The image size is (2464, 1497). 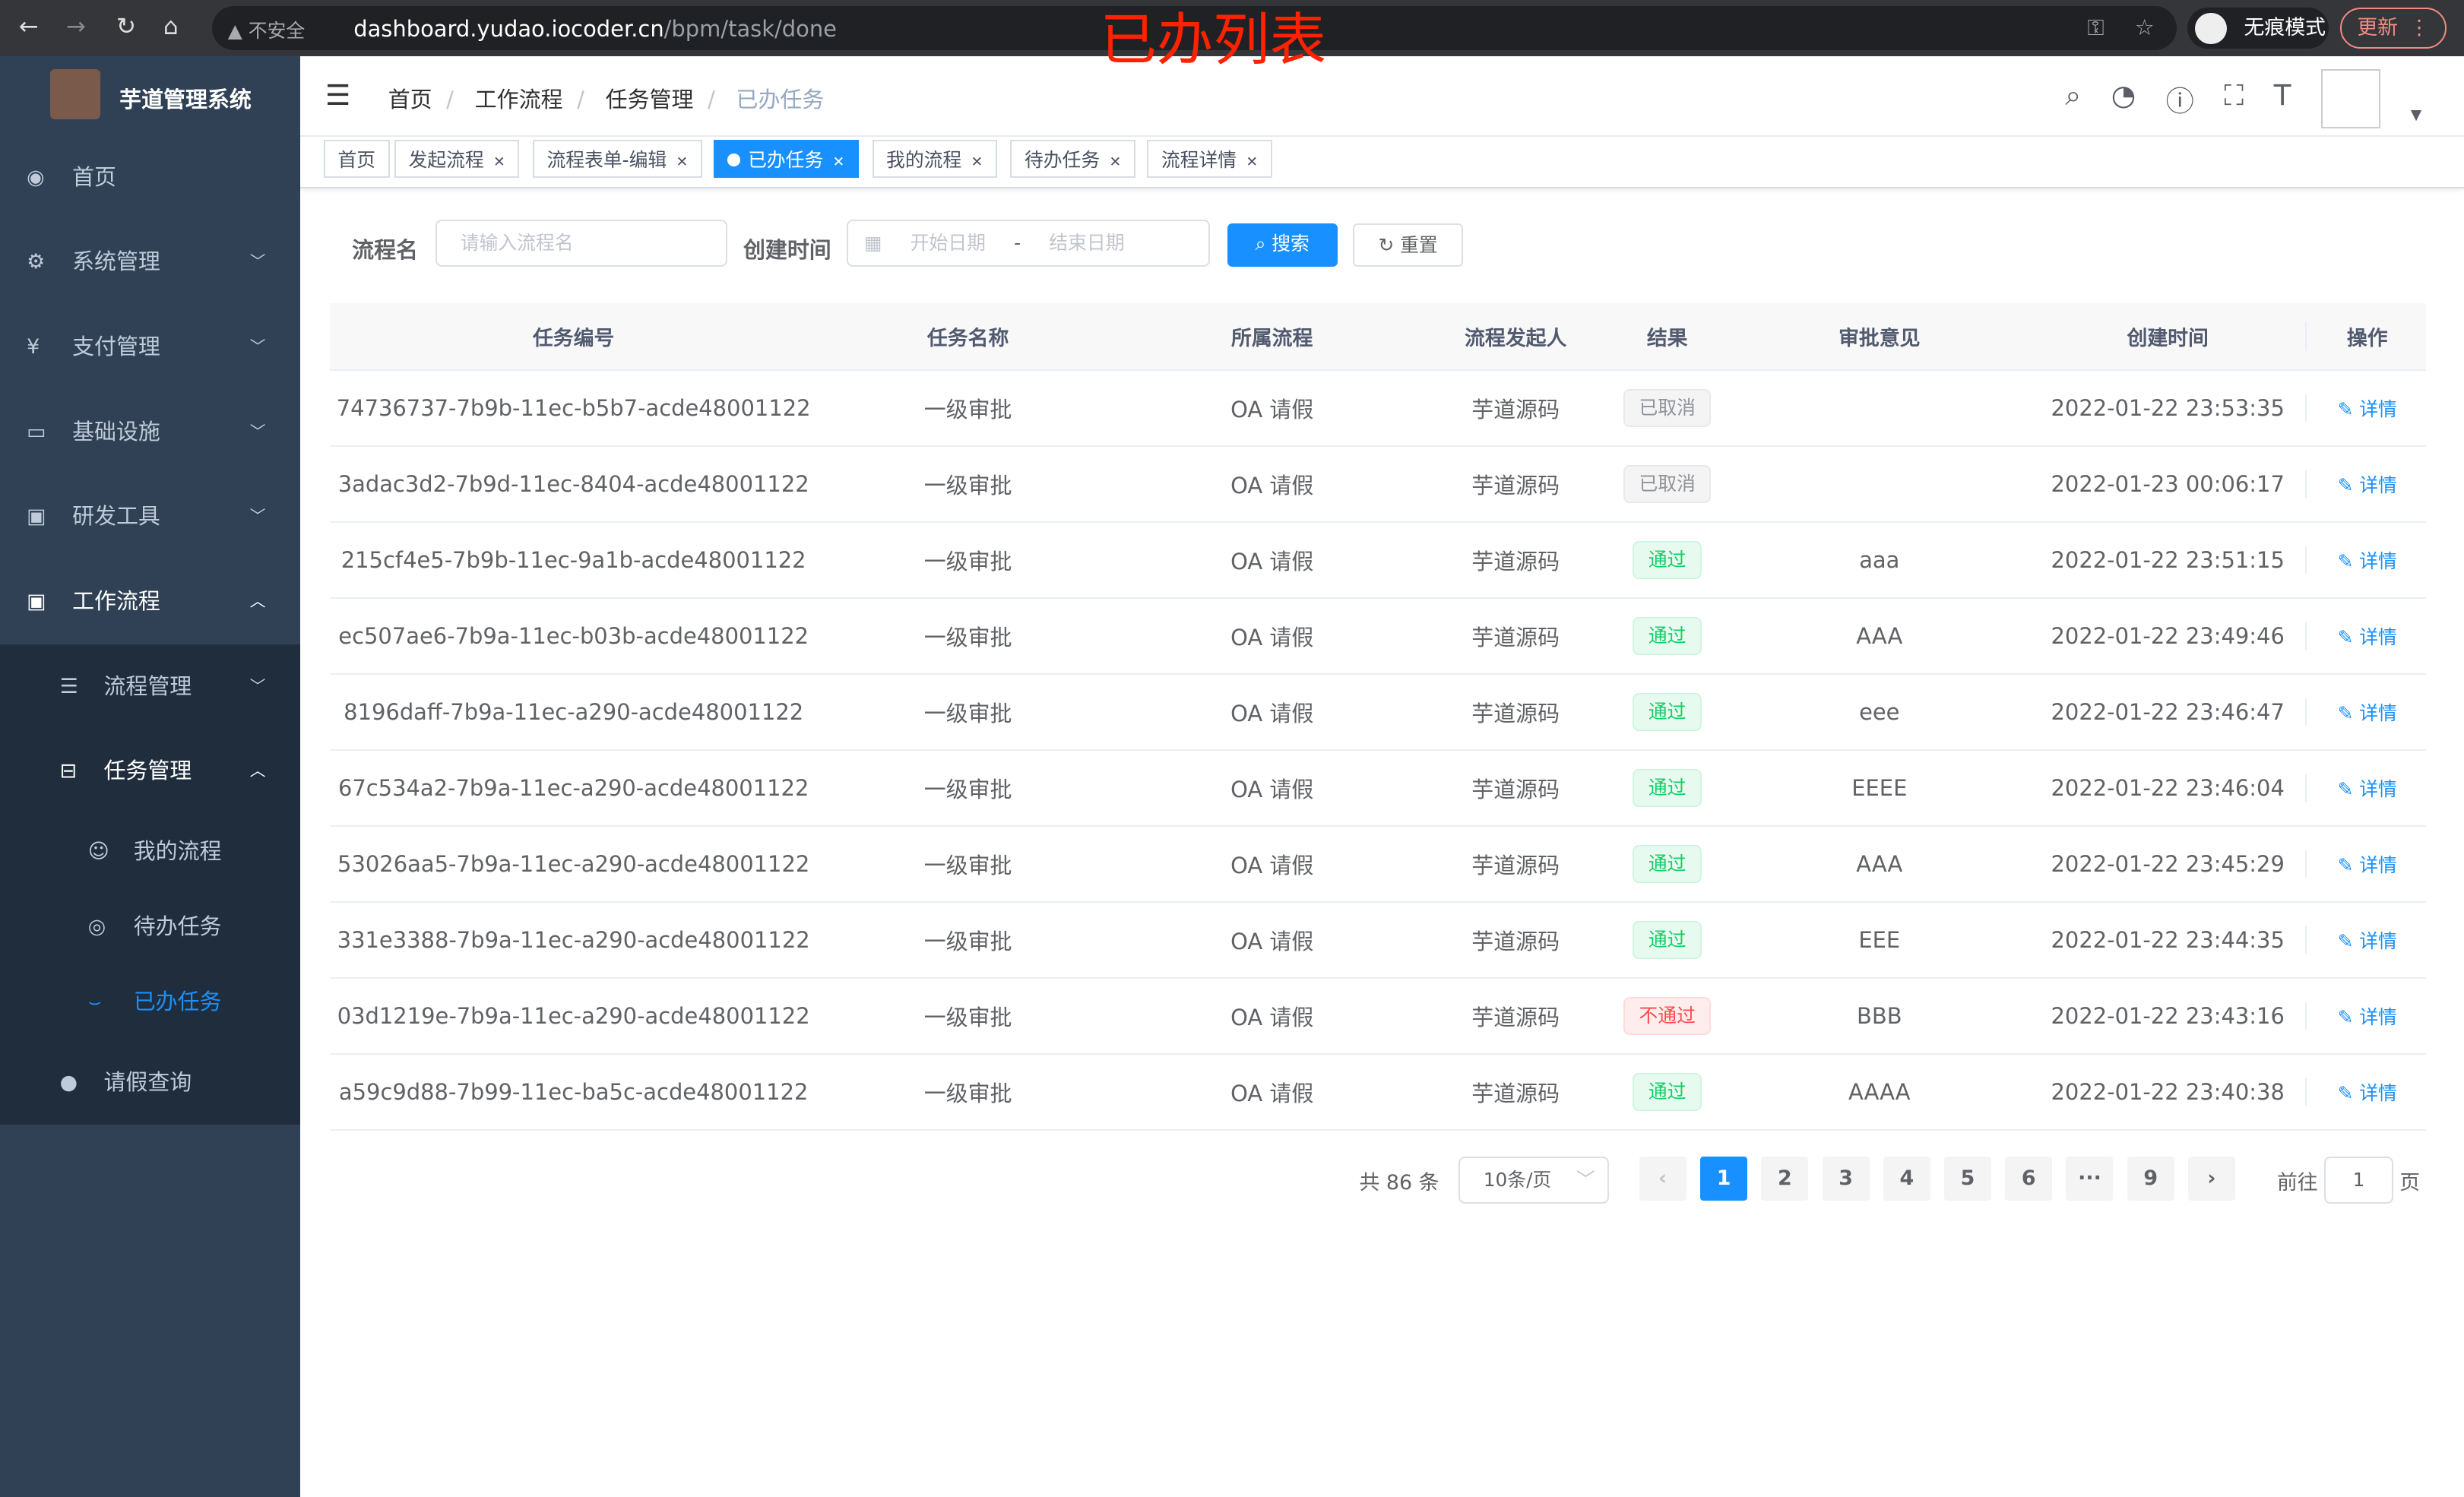 What do you see at coordinates (786, 158) in the screenshot?
I see `tab-done-tasks: 已办任务 ✕` at bounding box center [786, 158].